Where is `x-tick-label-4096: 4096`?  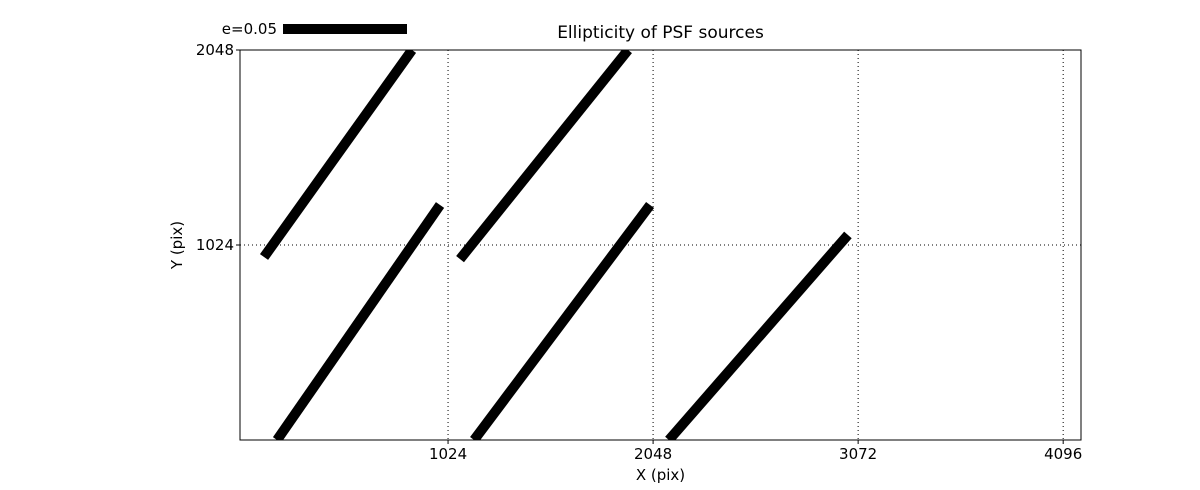 x-tick-label-4096: 4096 is located at coordinates (1063, 454).